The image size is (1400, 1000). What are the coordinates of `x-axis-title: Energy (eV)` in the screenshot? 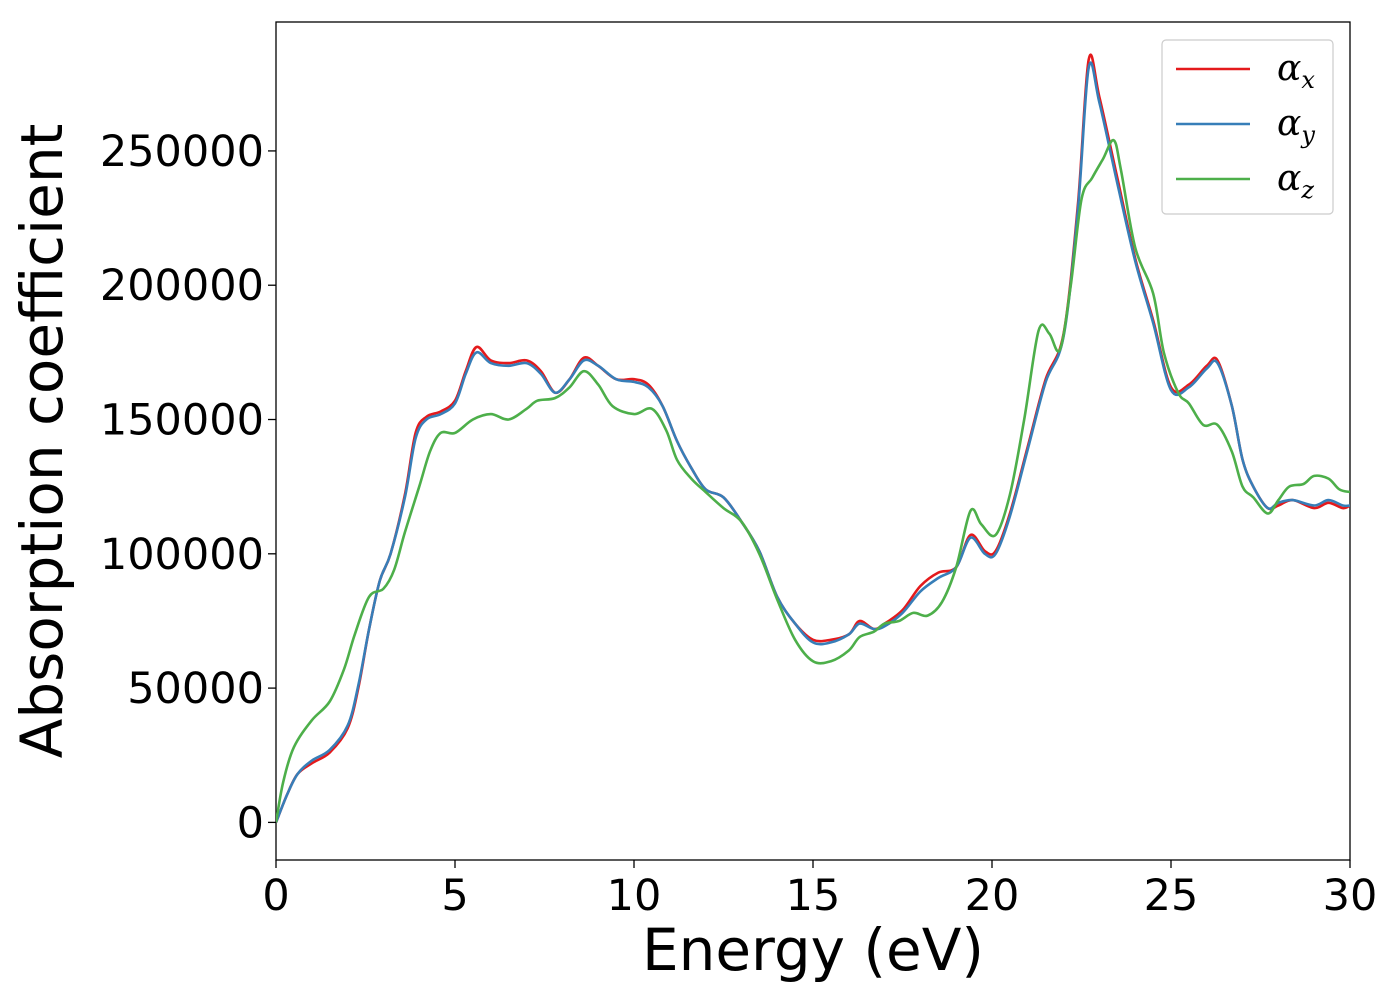 It's located at (813, 950).